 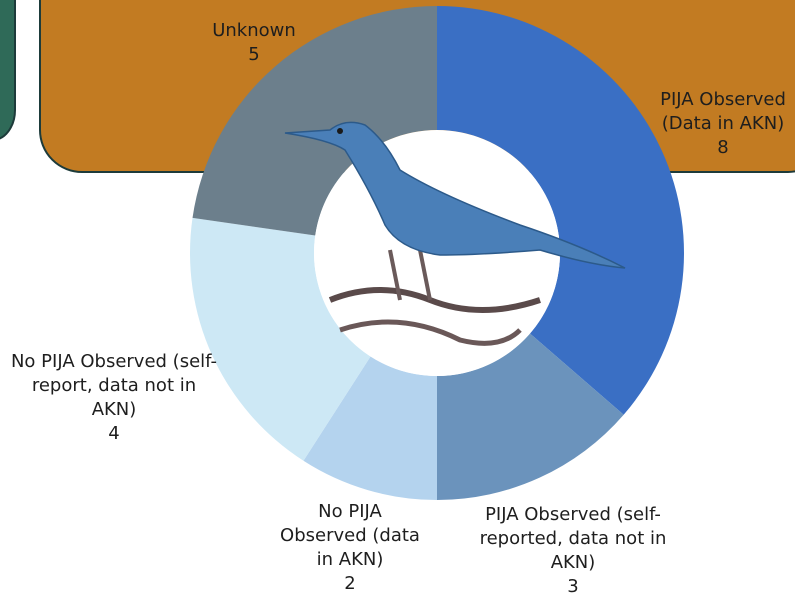 I want to click on data-label: No PIJA Observed (data in AKN) 2, so click(x=350, y=548).